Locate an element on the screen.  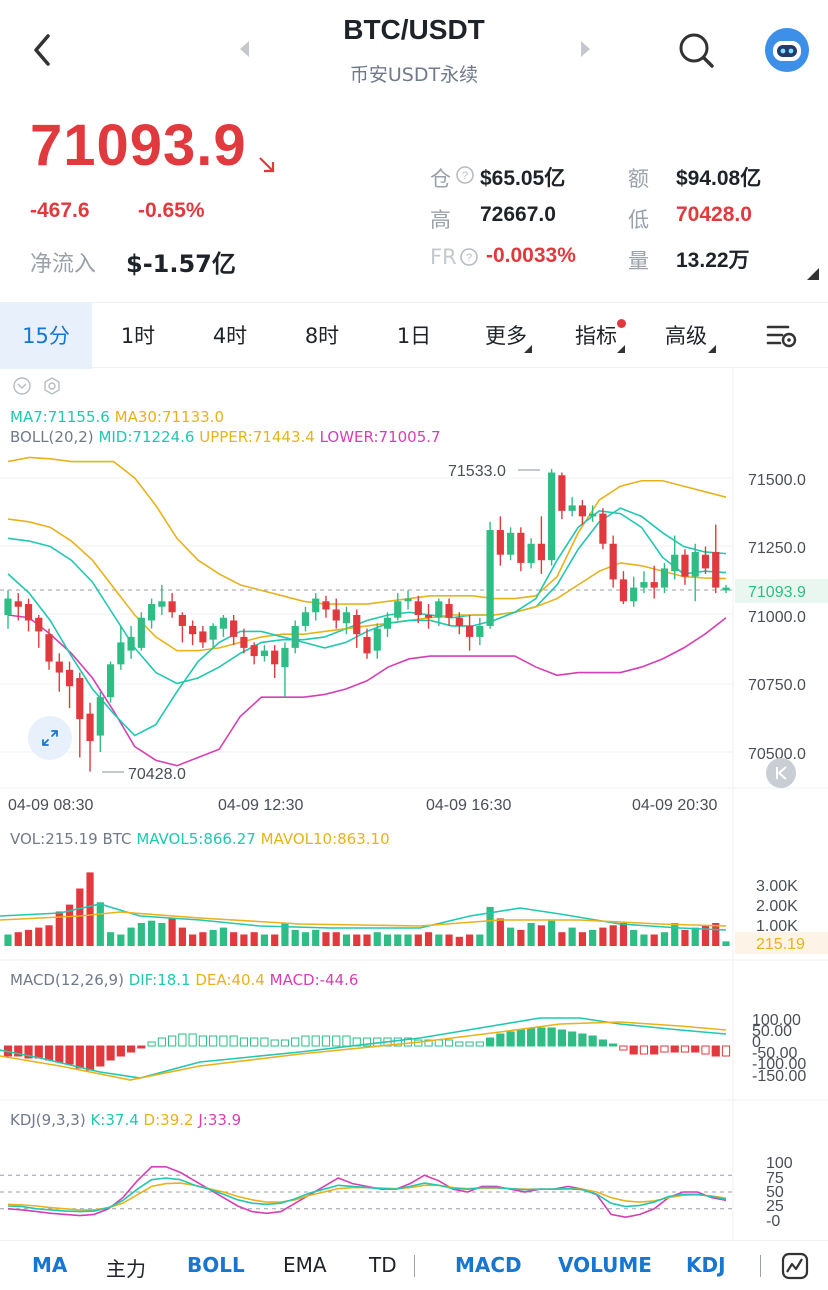
price-change: -467.6 is located at coordinates (60, 210).